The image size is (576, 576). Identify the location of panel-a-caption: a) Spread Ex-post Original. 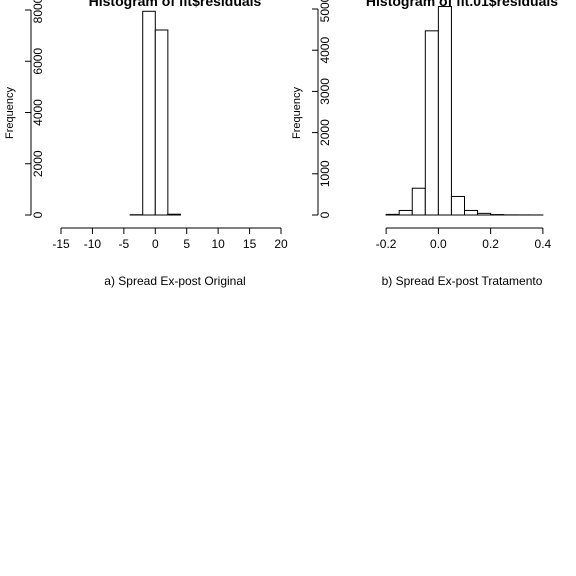
(174, 281).